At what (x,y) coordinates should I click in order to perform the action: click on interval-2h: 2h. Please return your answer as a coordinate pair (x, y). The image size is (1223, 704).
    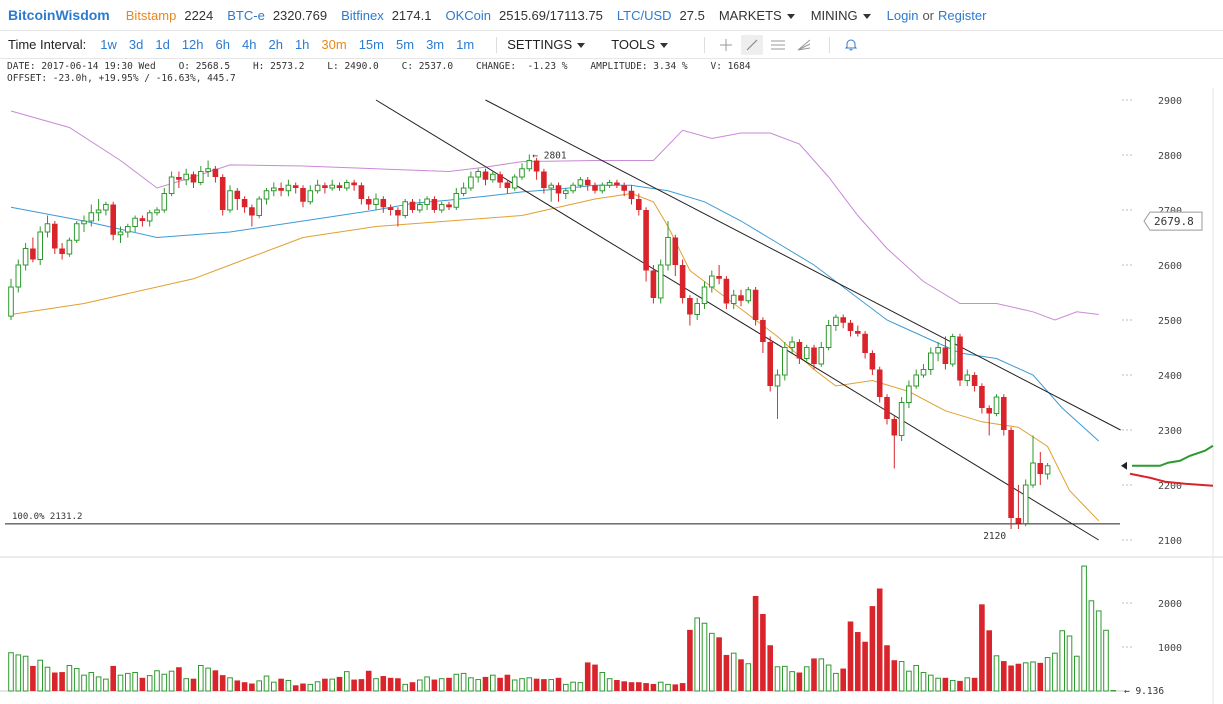
    Looking at the image, I should click on (275, 44).